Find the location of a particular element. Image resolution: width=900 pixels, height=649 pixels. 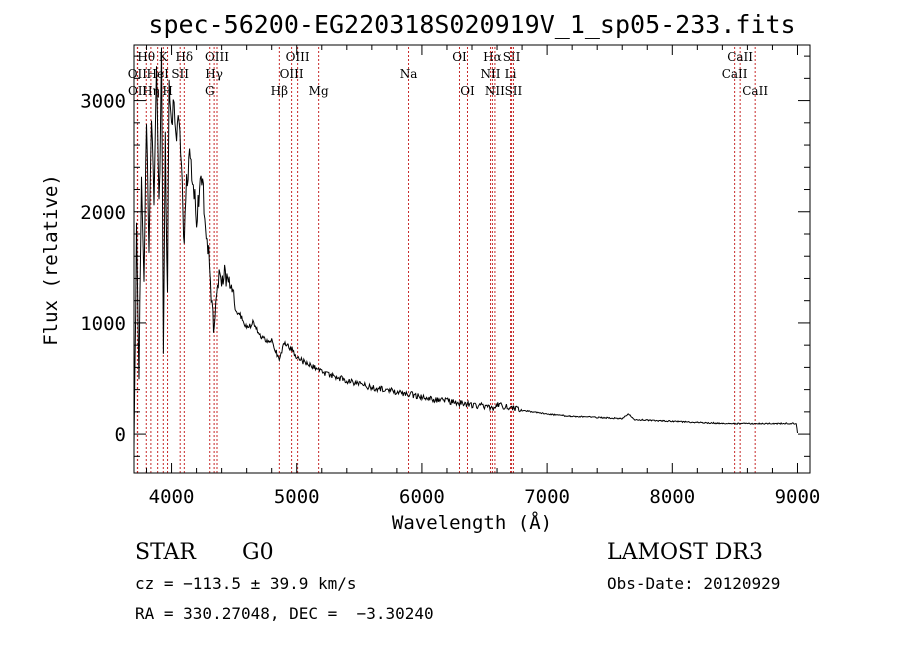

spectral-line-label: H is located at coordinates (167, 91).